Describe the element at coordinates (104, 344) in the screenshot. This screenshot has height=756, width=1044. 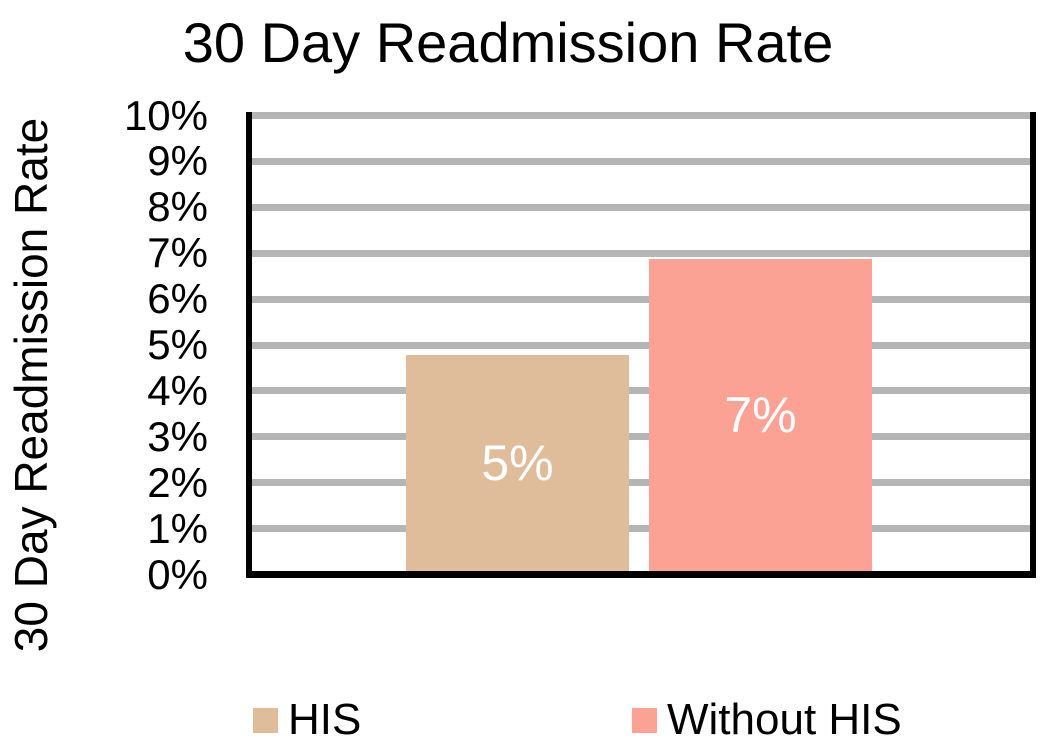
I see `y-axis-tick-labels: 10% 9% 8% 7% 6% 5% 4% 3% 2% 1% 0%` at that location.